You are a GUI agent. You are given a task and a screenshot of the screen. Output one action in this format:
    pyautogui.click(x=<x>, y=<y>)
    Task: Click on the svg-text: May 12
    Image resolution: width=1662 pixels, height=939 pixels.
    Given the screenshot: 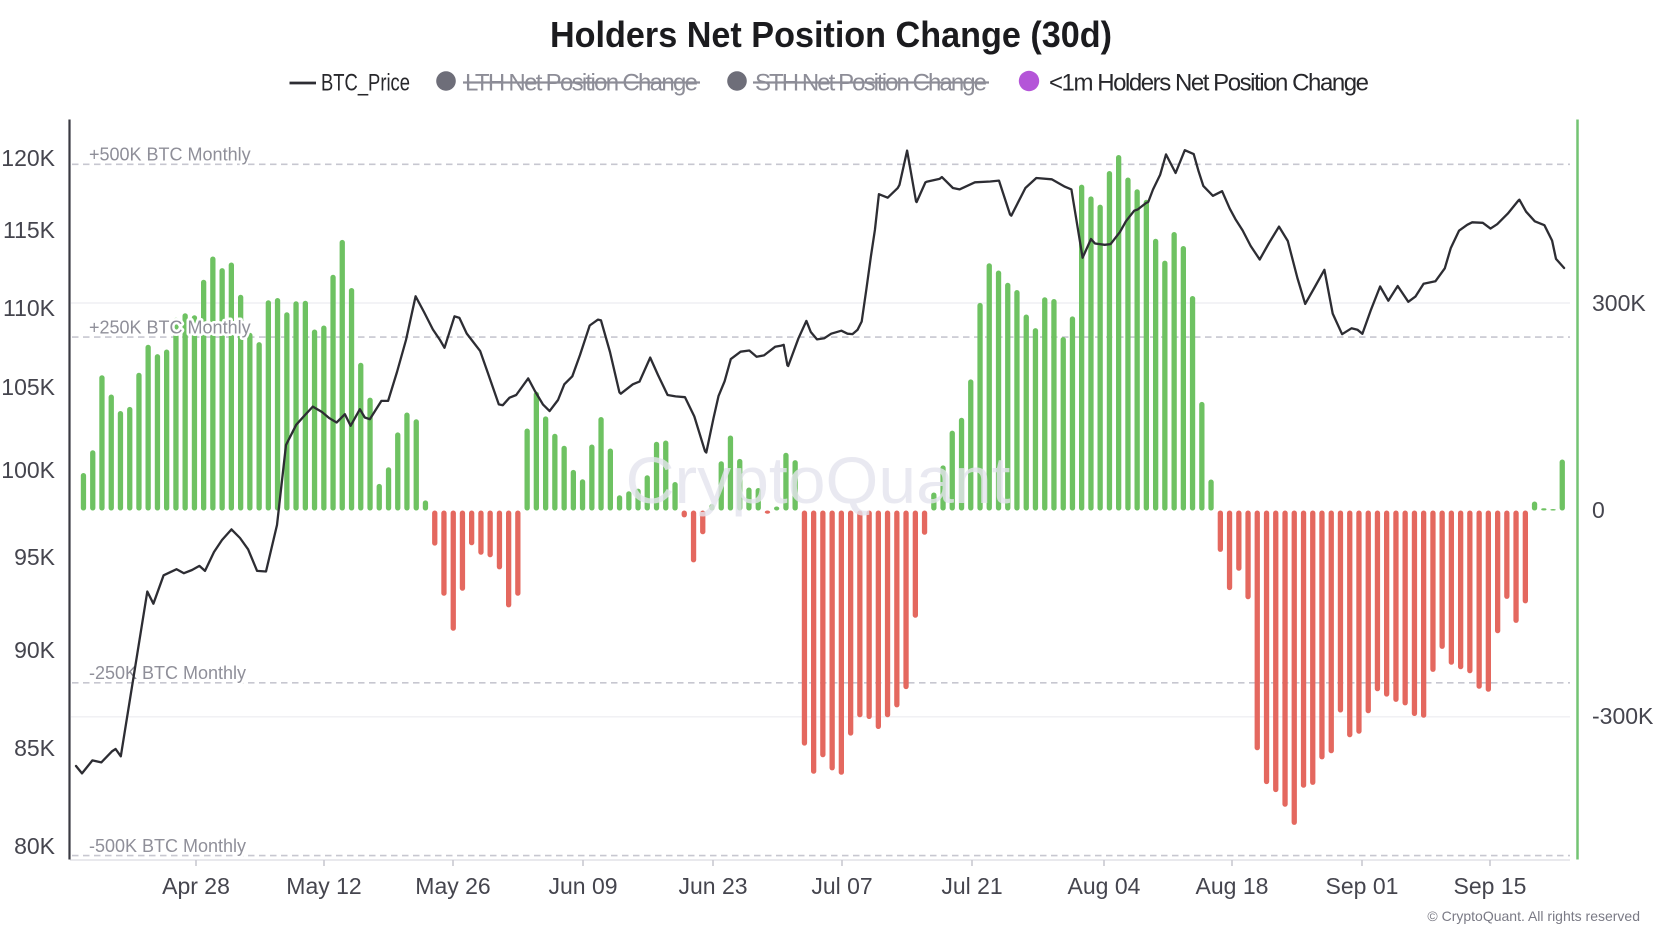 What is the action you would take?
    pyautogui.click(x=323, y=886)
    